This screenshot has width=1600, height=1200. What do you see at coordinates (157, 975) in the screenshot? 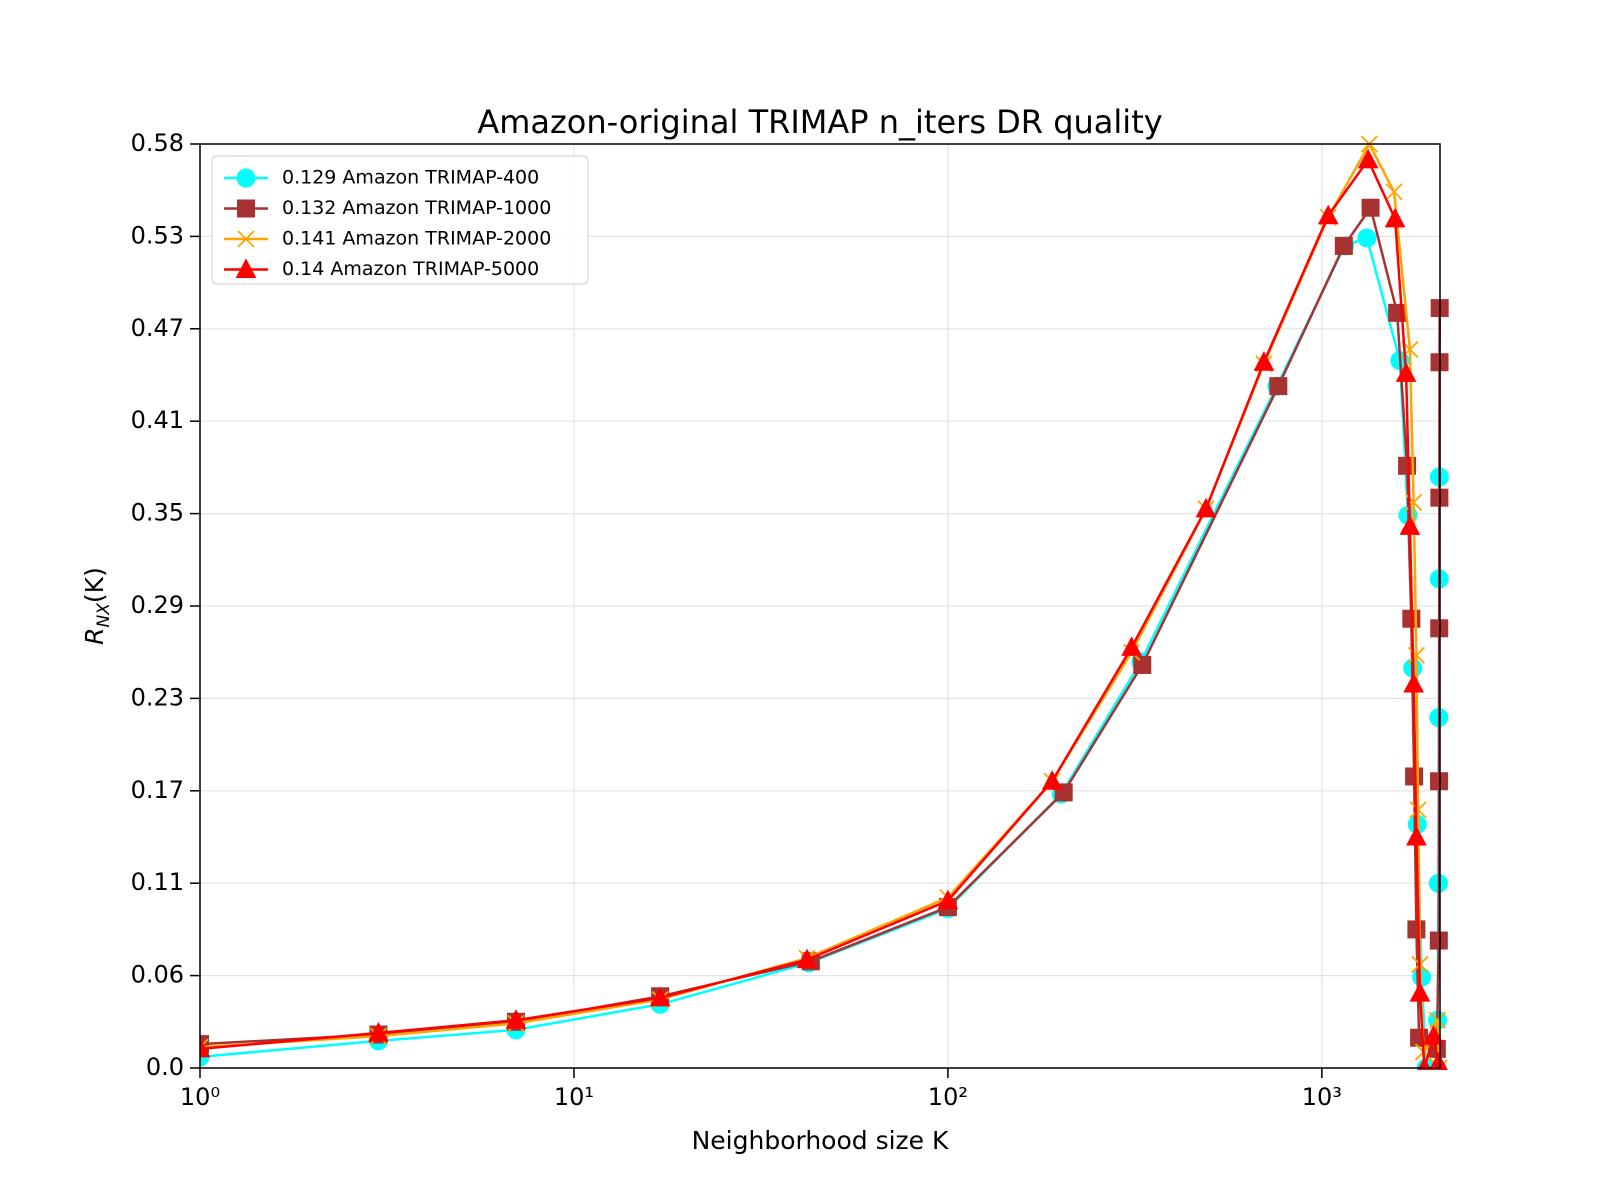
I see `y-tick-label: 0.06` at bounding box center [157, 975].